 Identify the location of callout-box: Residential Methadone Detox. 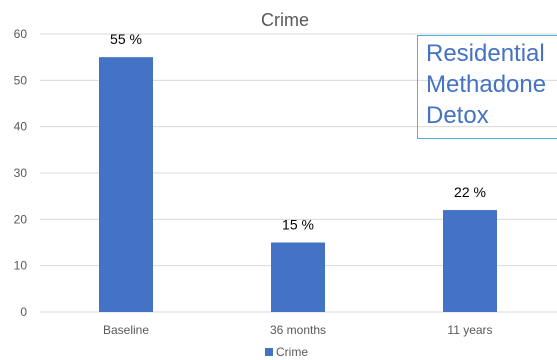
(487, 87).